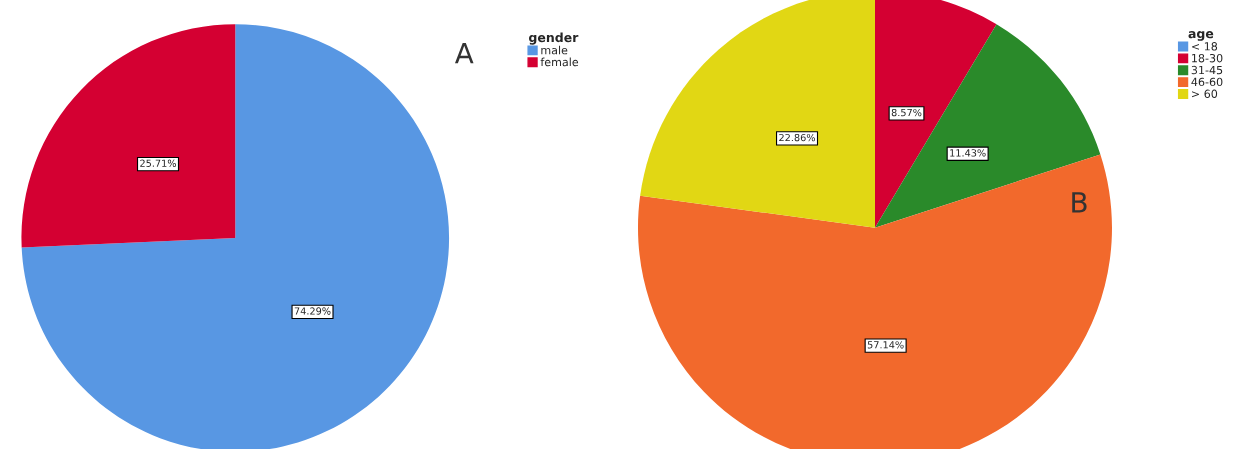  What do you see at coordinates (1201, 36) in the screenshot?
I see `legend-title: age` at bounding box center [1201, 36].